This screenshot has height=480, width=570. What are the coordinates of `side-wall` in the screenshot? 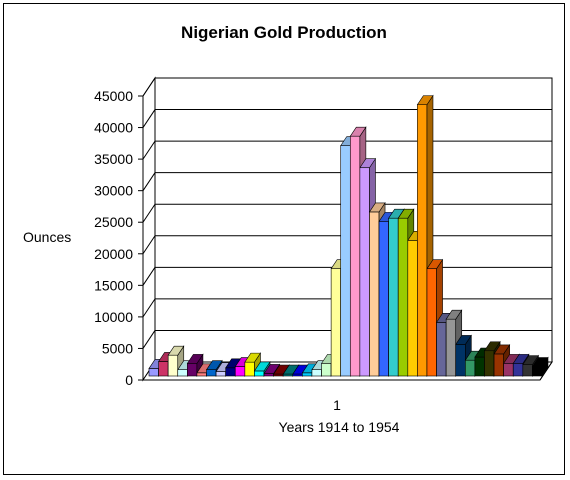 It's located at (149, 229).